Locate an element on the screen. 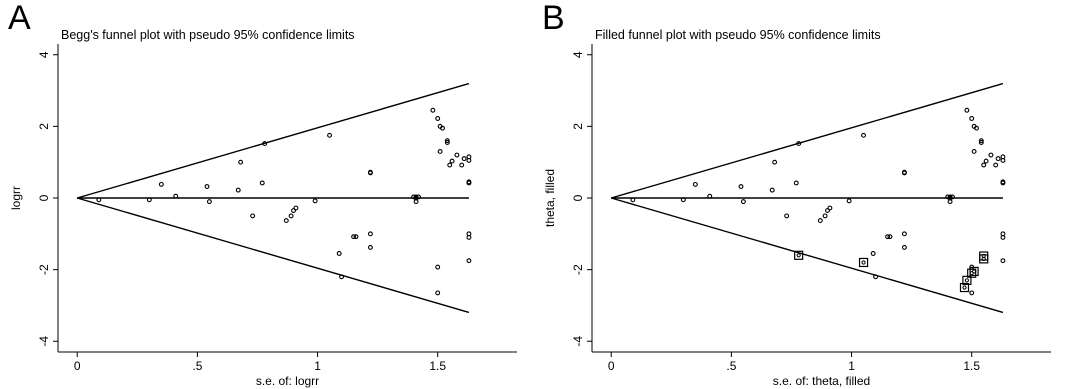 This screenshot has height=389, width=1068. y-tick-label: 4 is located at coordinates (44, 54).